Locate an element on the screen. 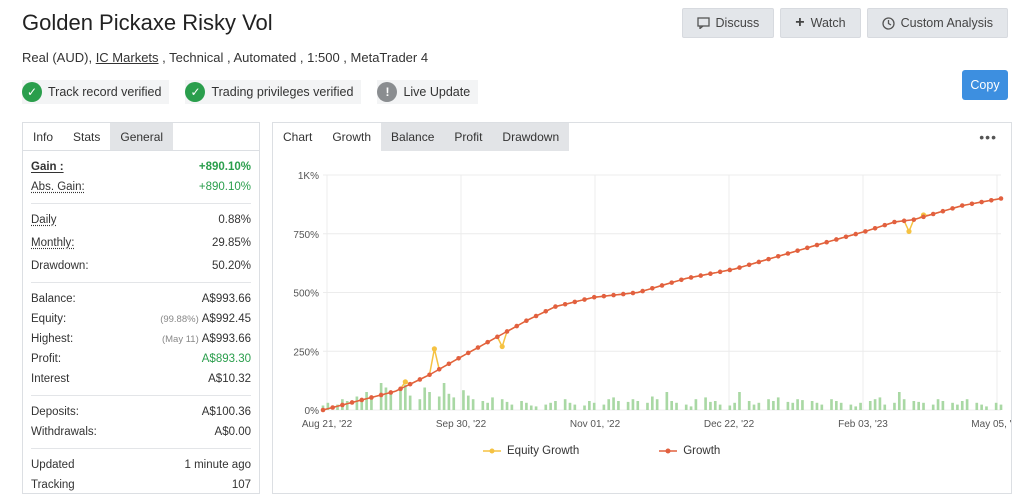  stat-balance: Balance: A$993.66 is located at coordinates (141, 299).